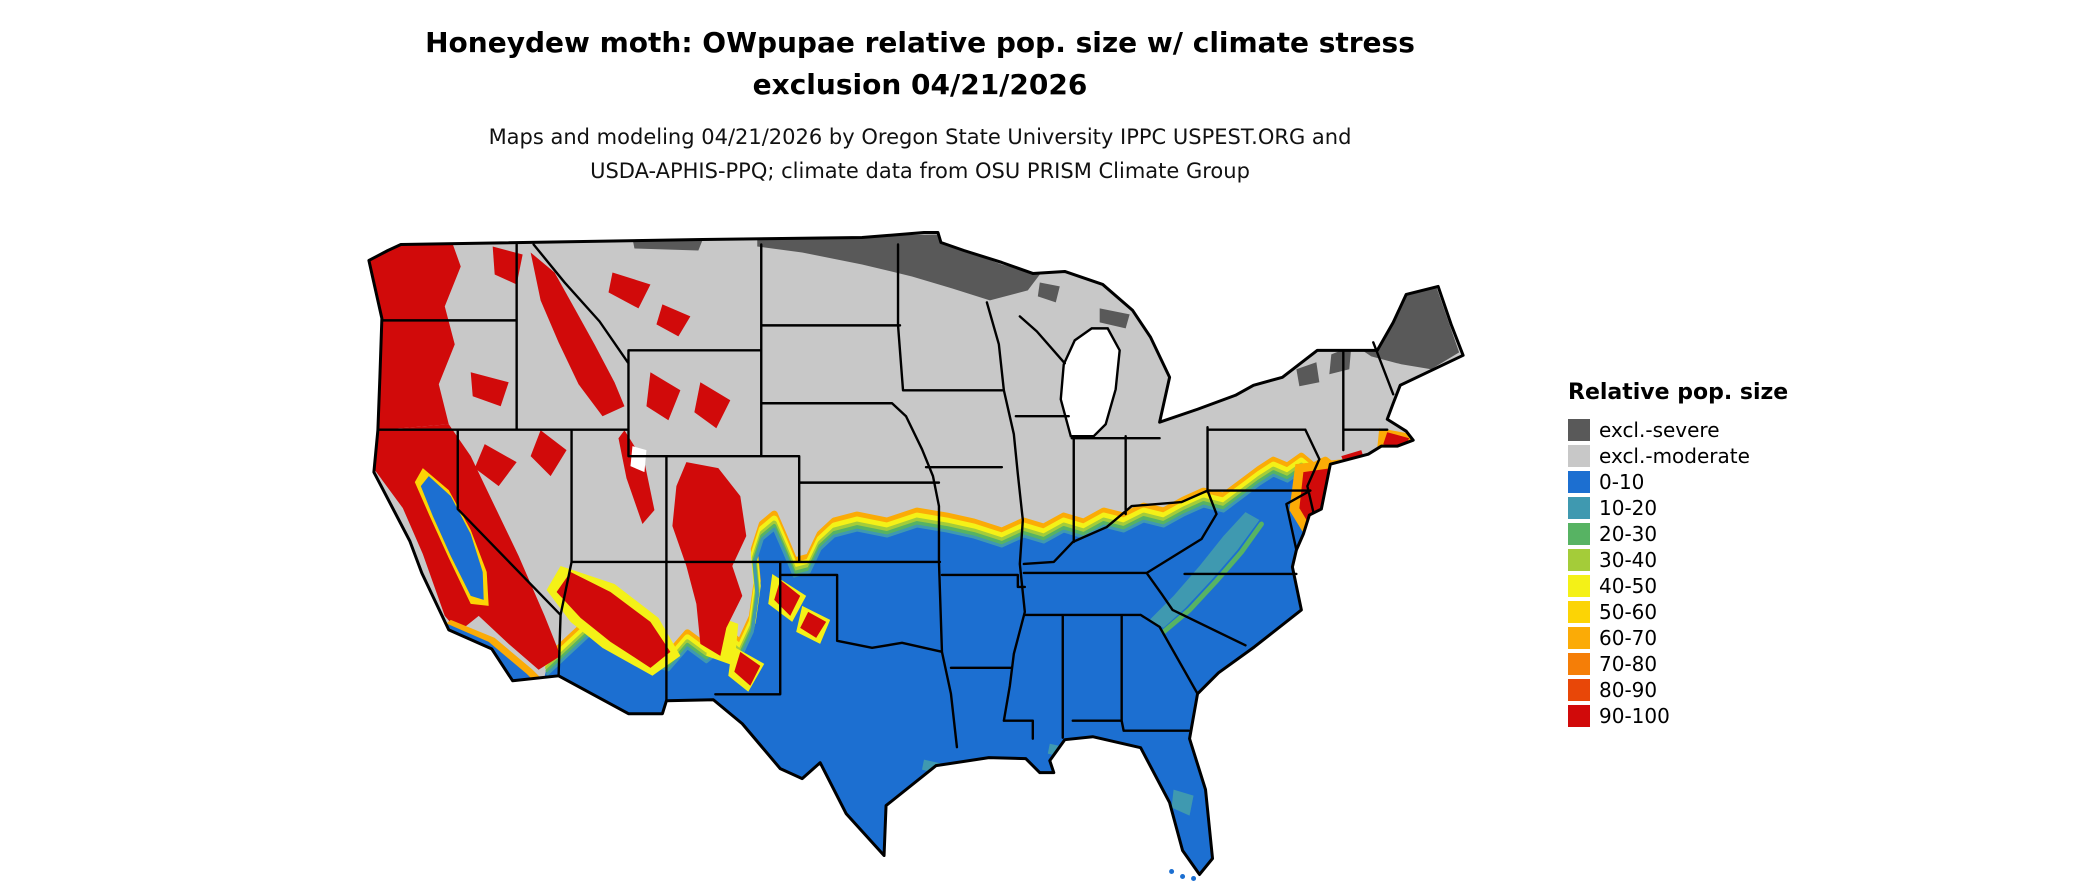  I want to click on legend-label: 70-80, so click(1628, 664).